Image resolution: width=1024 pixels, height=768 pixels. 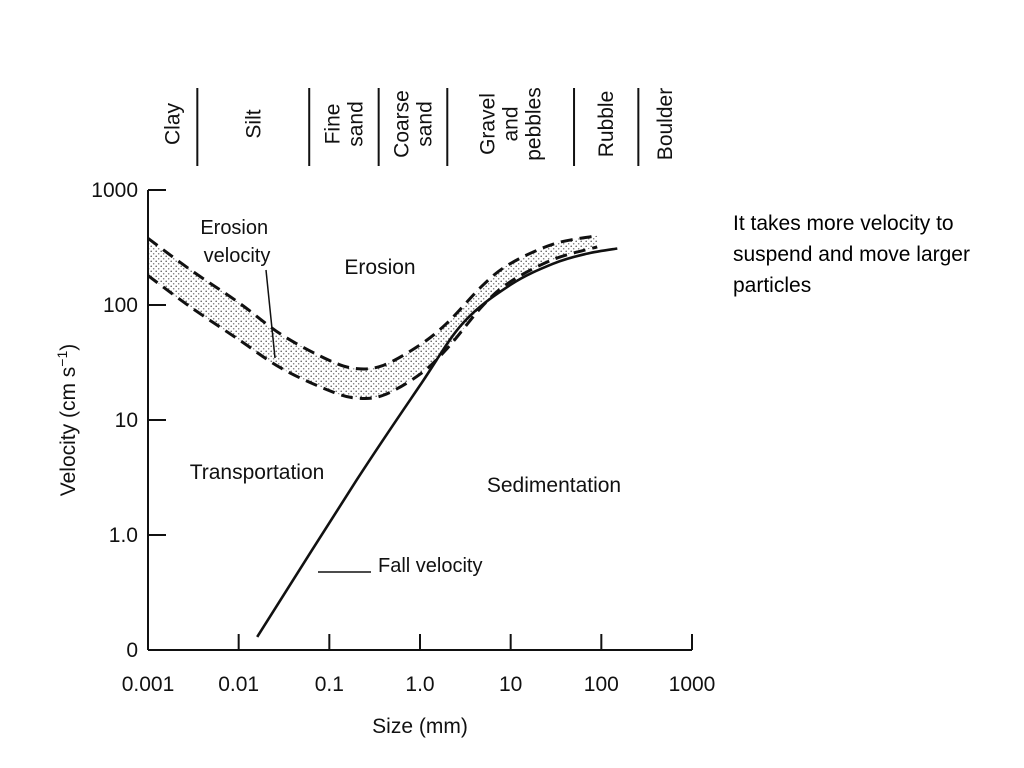 I want to click on size-class-label: Coarse, so click(x=402, y=124).